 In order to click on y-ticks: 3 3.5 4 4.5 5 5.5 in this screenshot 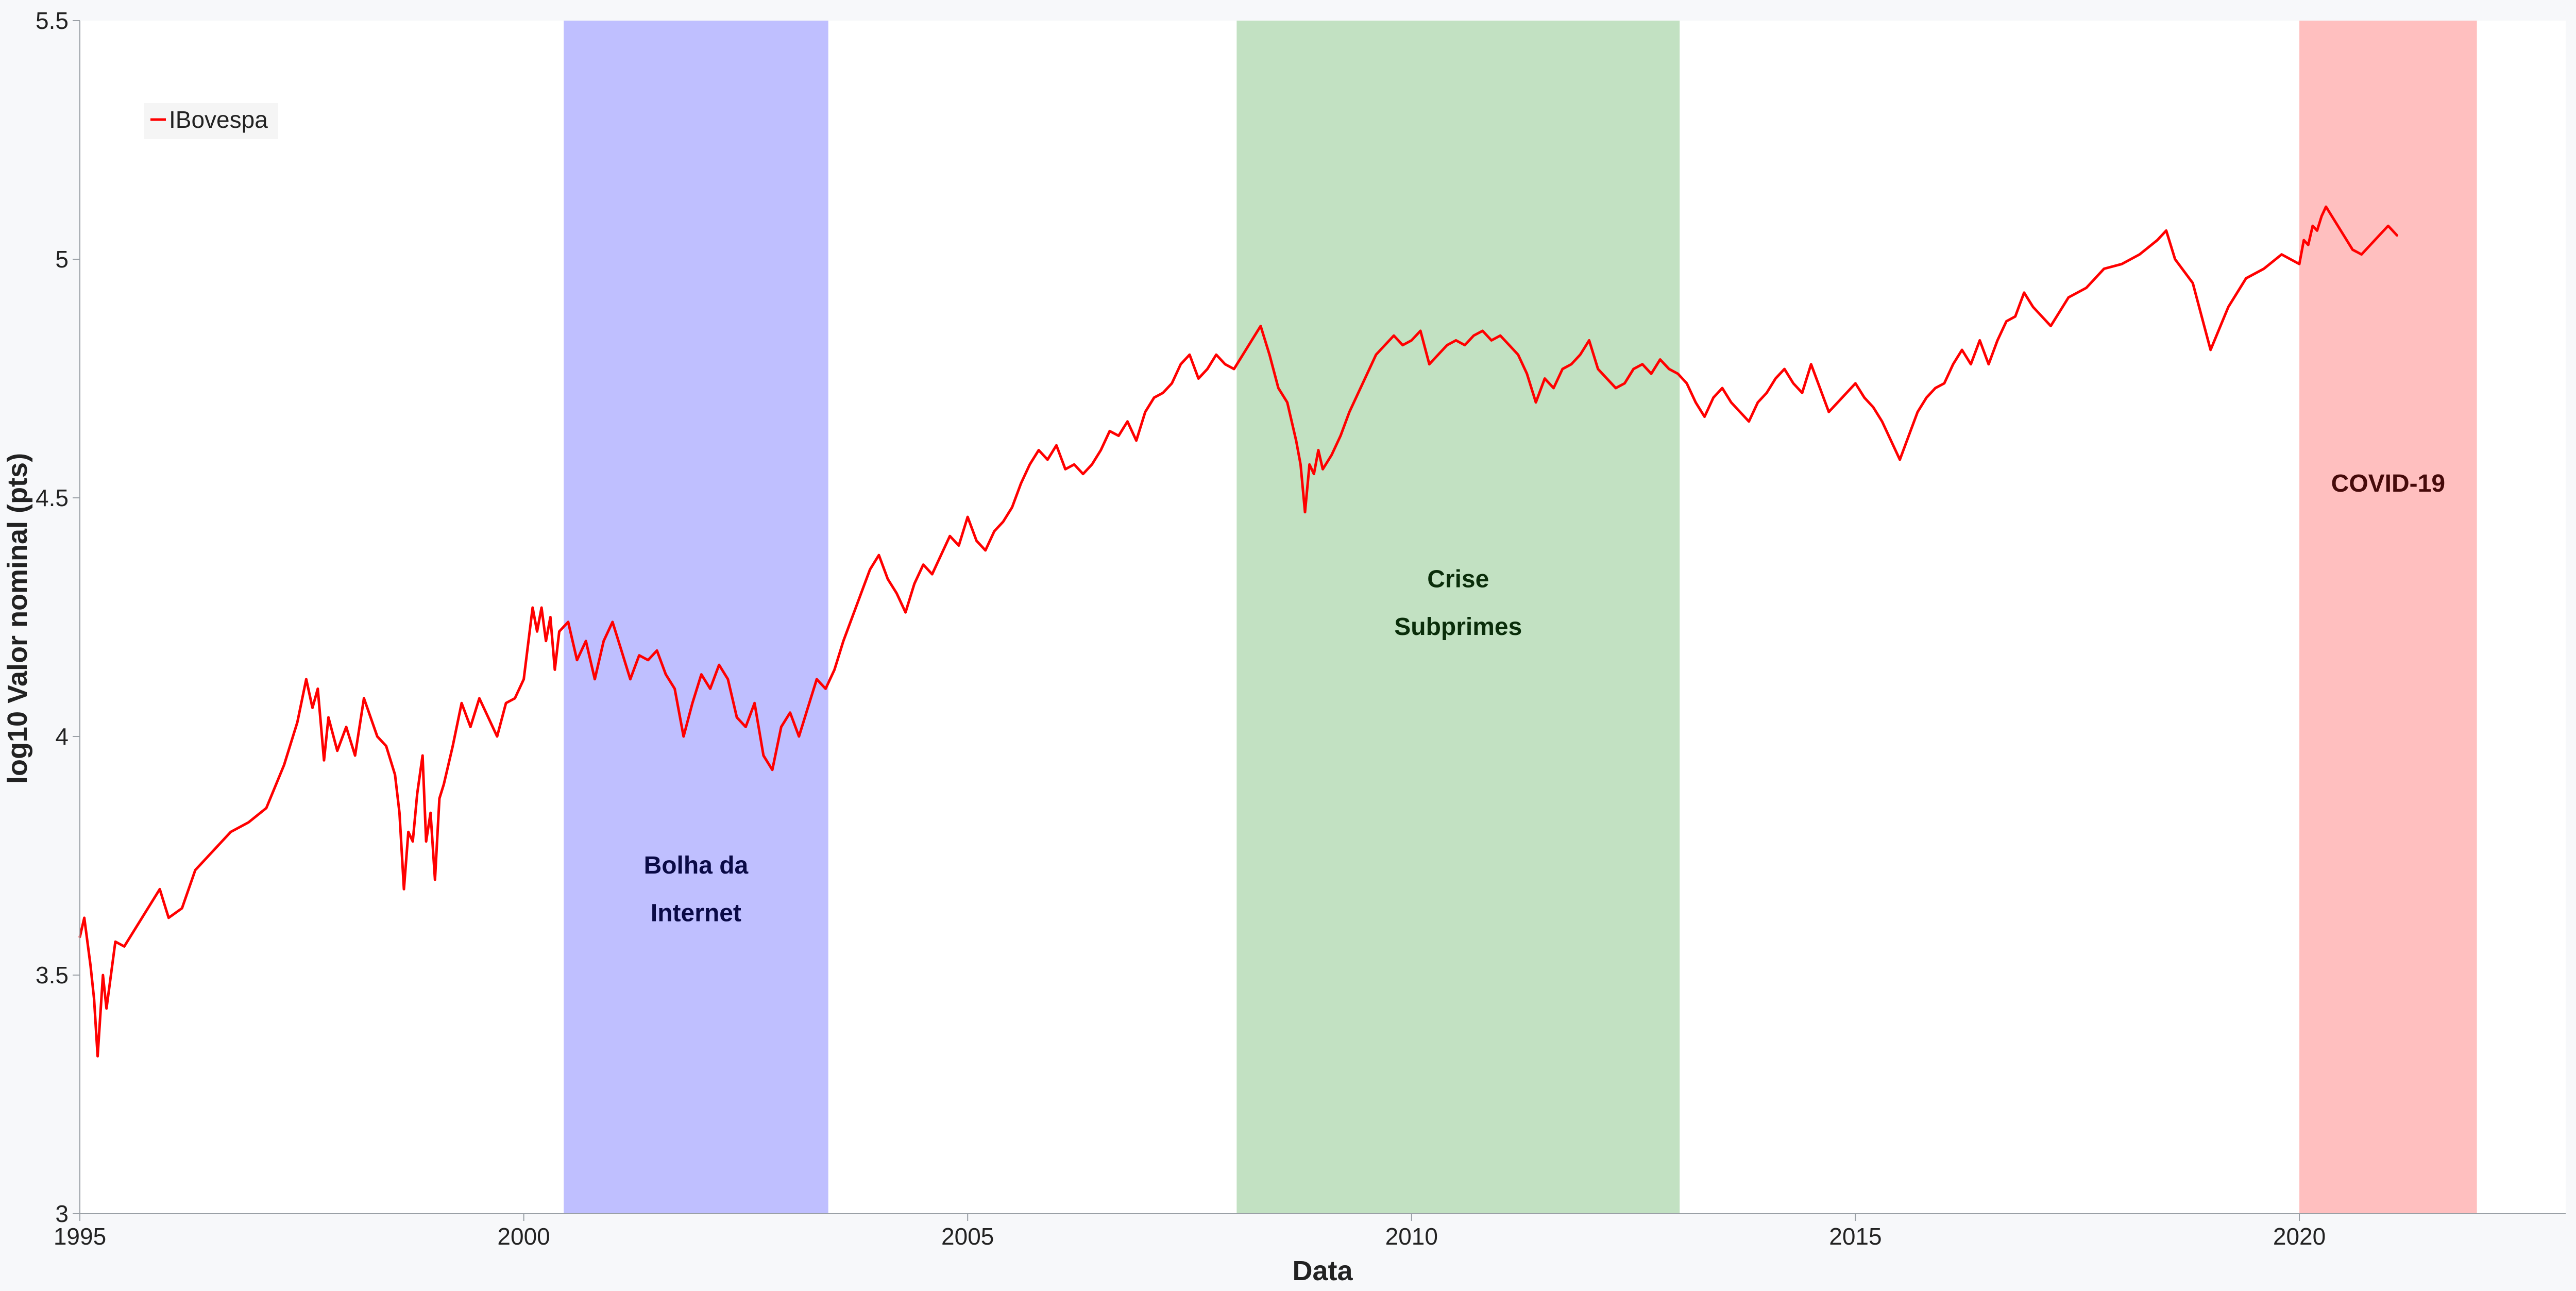, I will do `click(58, 617)`.